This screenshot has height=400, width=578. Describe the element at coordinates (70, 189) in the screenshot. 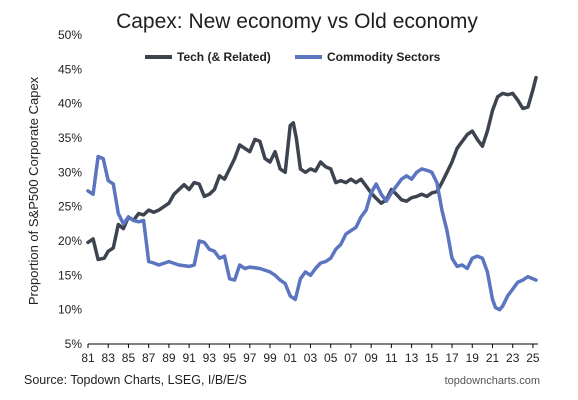

I see `y-axis-ticks: 5% 10% 15% 20% 25% 30% 35% 40% 45% 50%` at that location.